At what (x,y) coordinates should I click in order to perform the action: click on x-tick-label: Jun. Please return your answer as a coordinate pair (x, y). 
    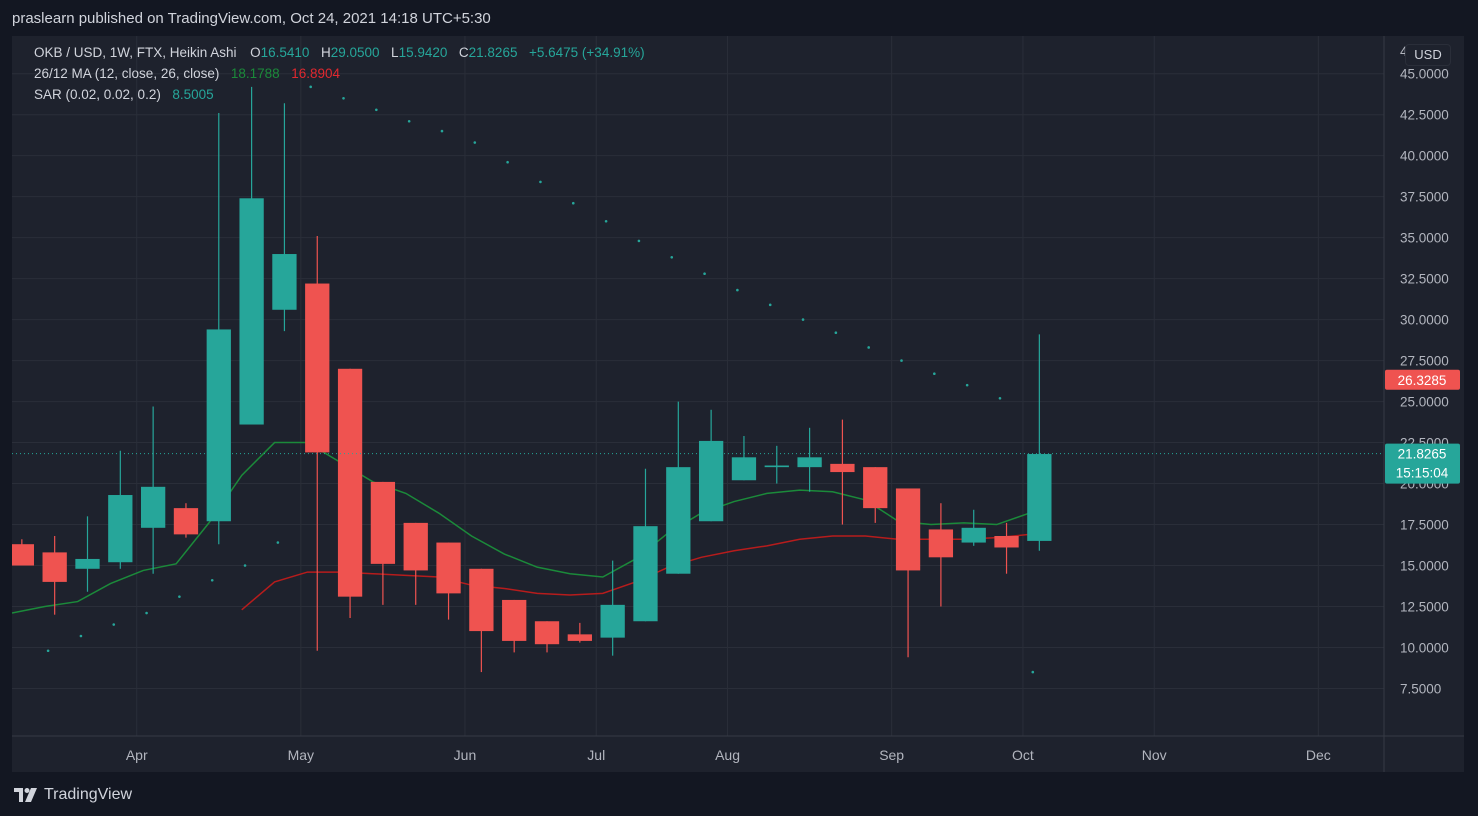
    Looking at the image, I should click on (465, 755).